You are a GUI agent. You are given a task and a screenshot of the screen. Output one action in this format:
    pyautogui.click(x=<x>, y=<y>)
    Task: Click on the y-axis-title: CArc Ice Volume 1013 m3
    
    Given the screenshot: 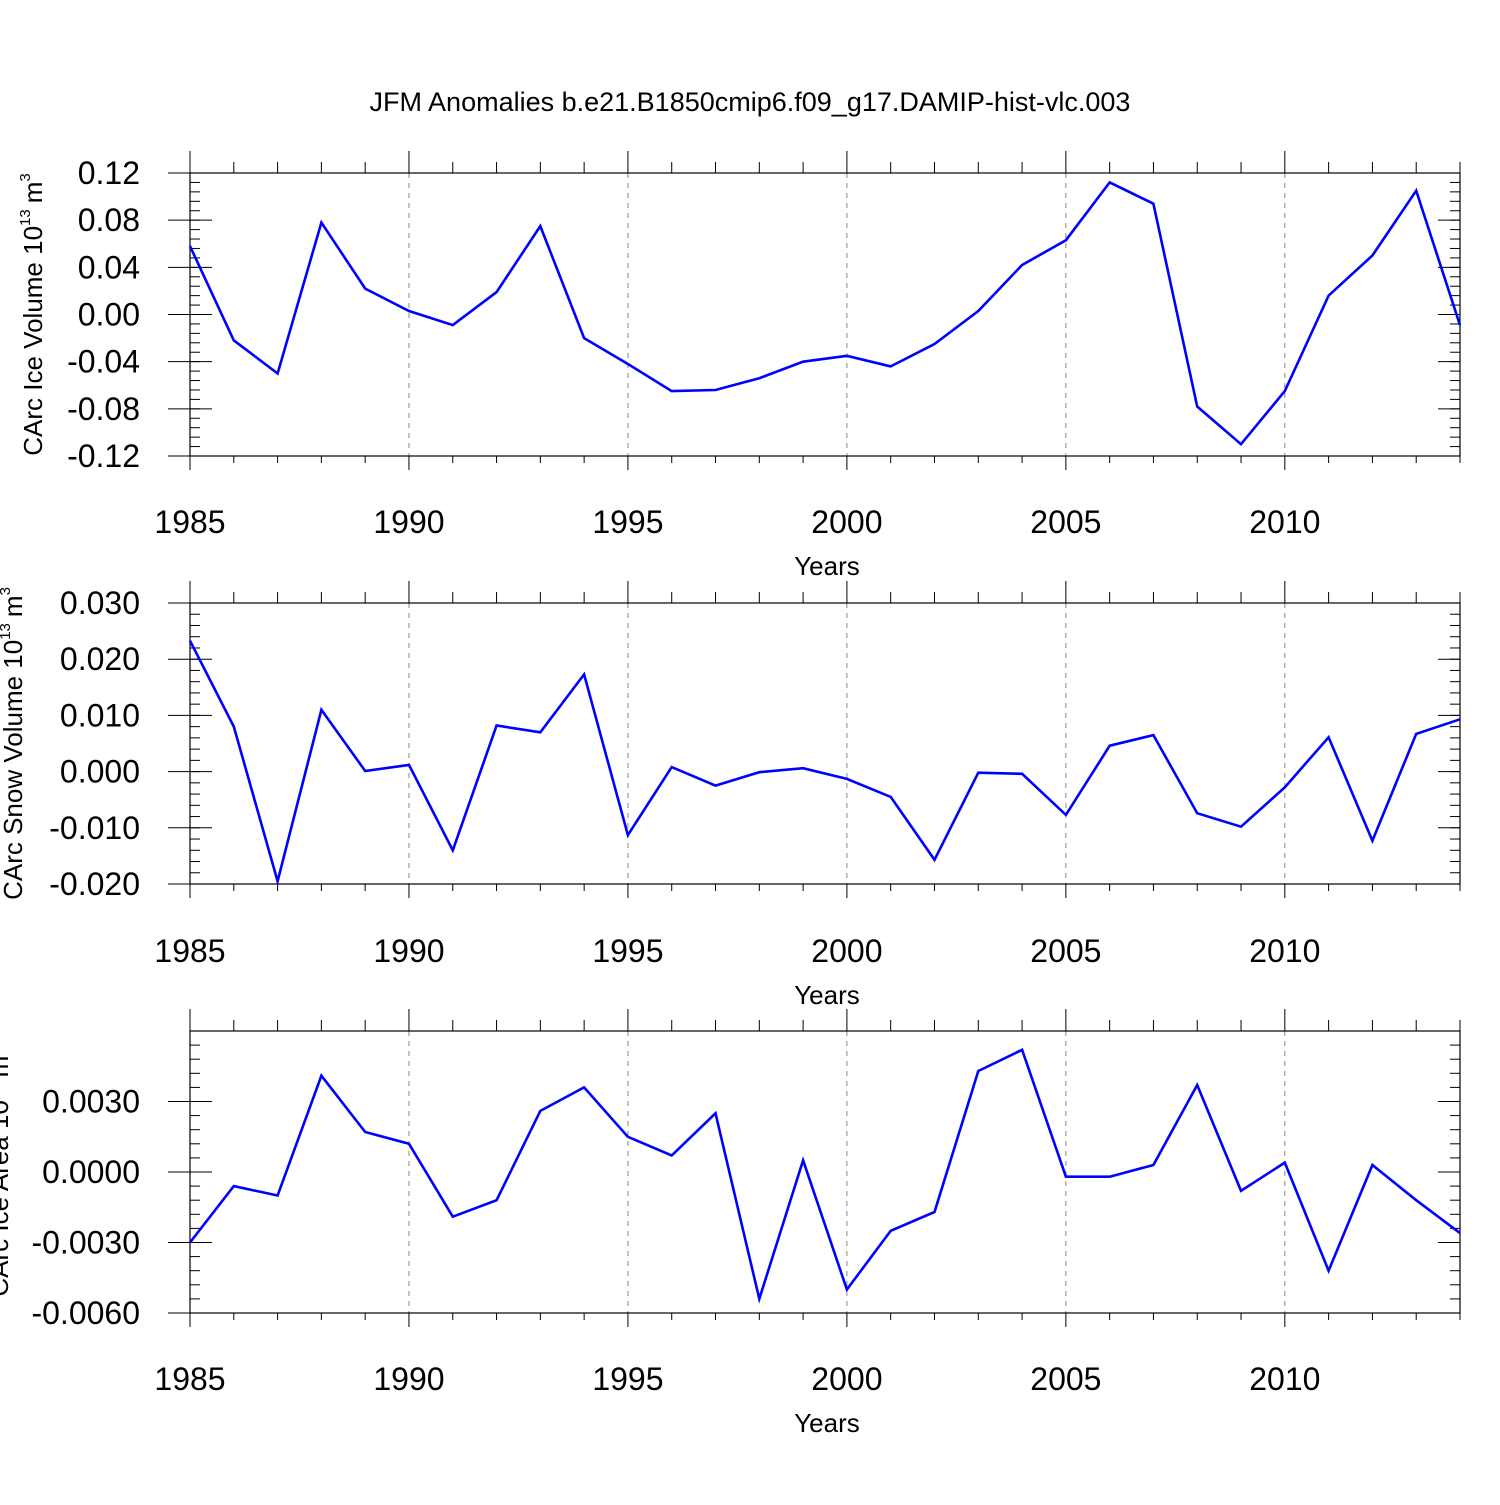 What is the action you would take?
    pyautogui.click(x=32, y=314)
    